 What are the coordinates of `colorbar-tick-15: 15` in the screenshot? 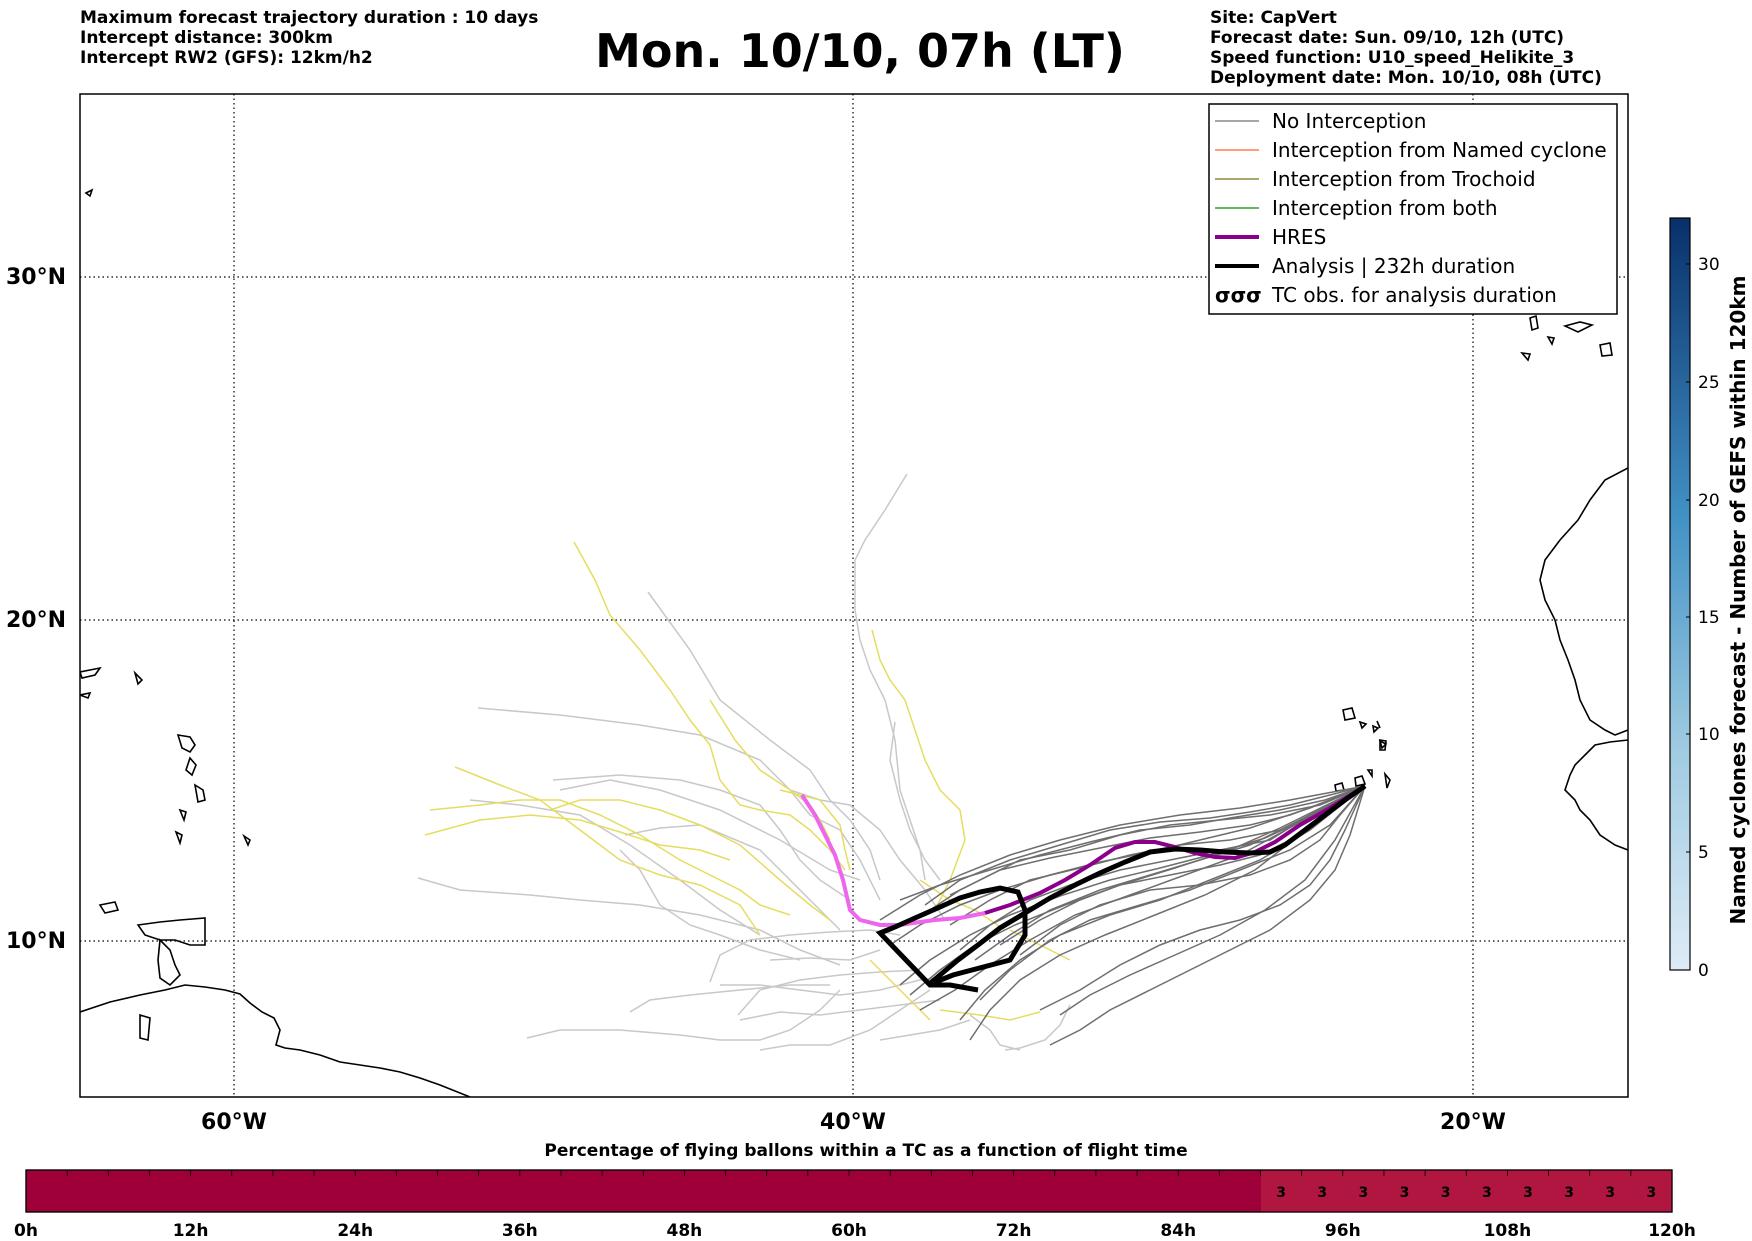 It's located at (1709, 618).